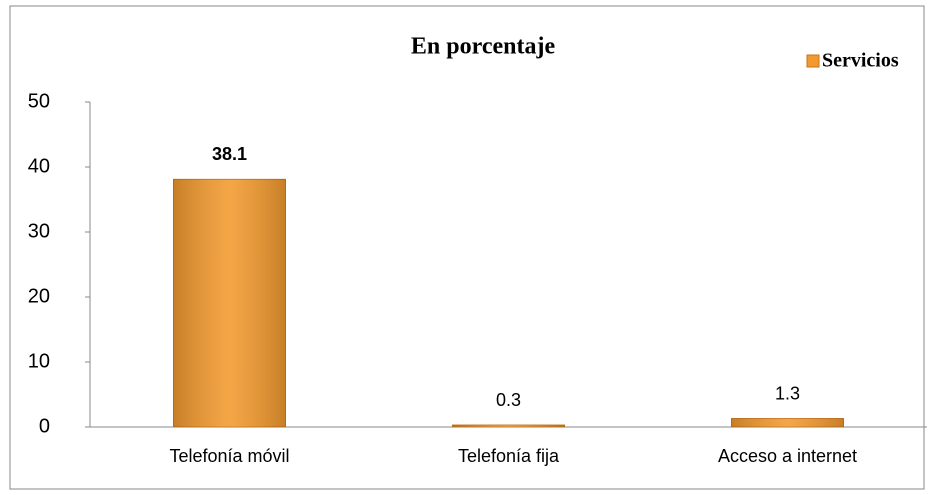 The width and height of the screenshot is (931, 495). Describe the element at coordinates (813, 61) in the screenshot. I see `legend-swatch` at that location.